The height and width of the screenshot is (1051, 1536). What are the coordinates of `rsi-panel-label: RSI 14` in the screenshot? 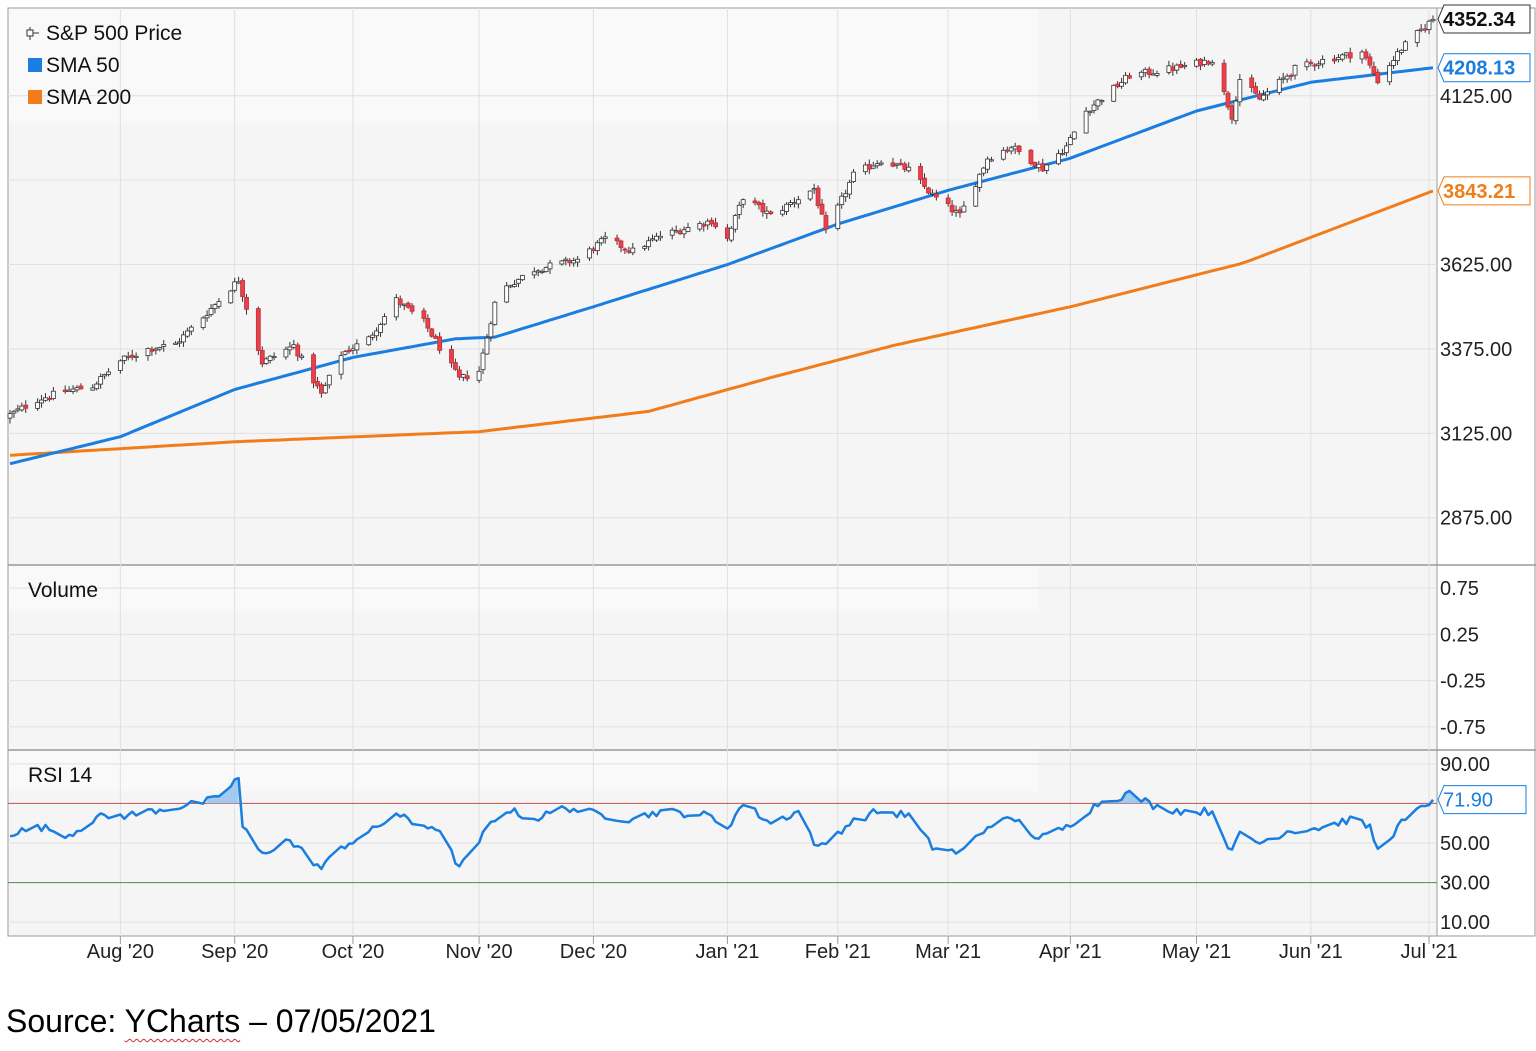 It's located at (60, 775).